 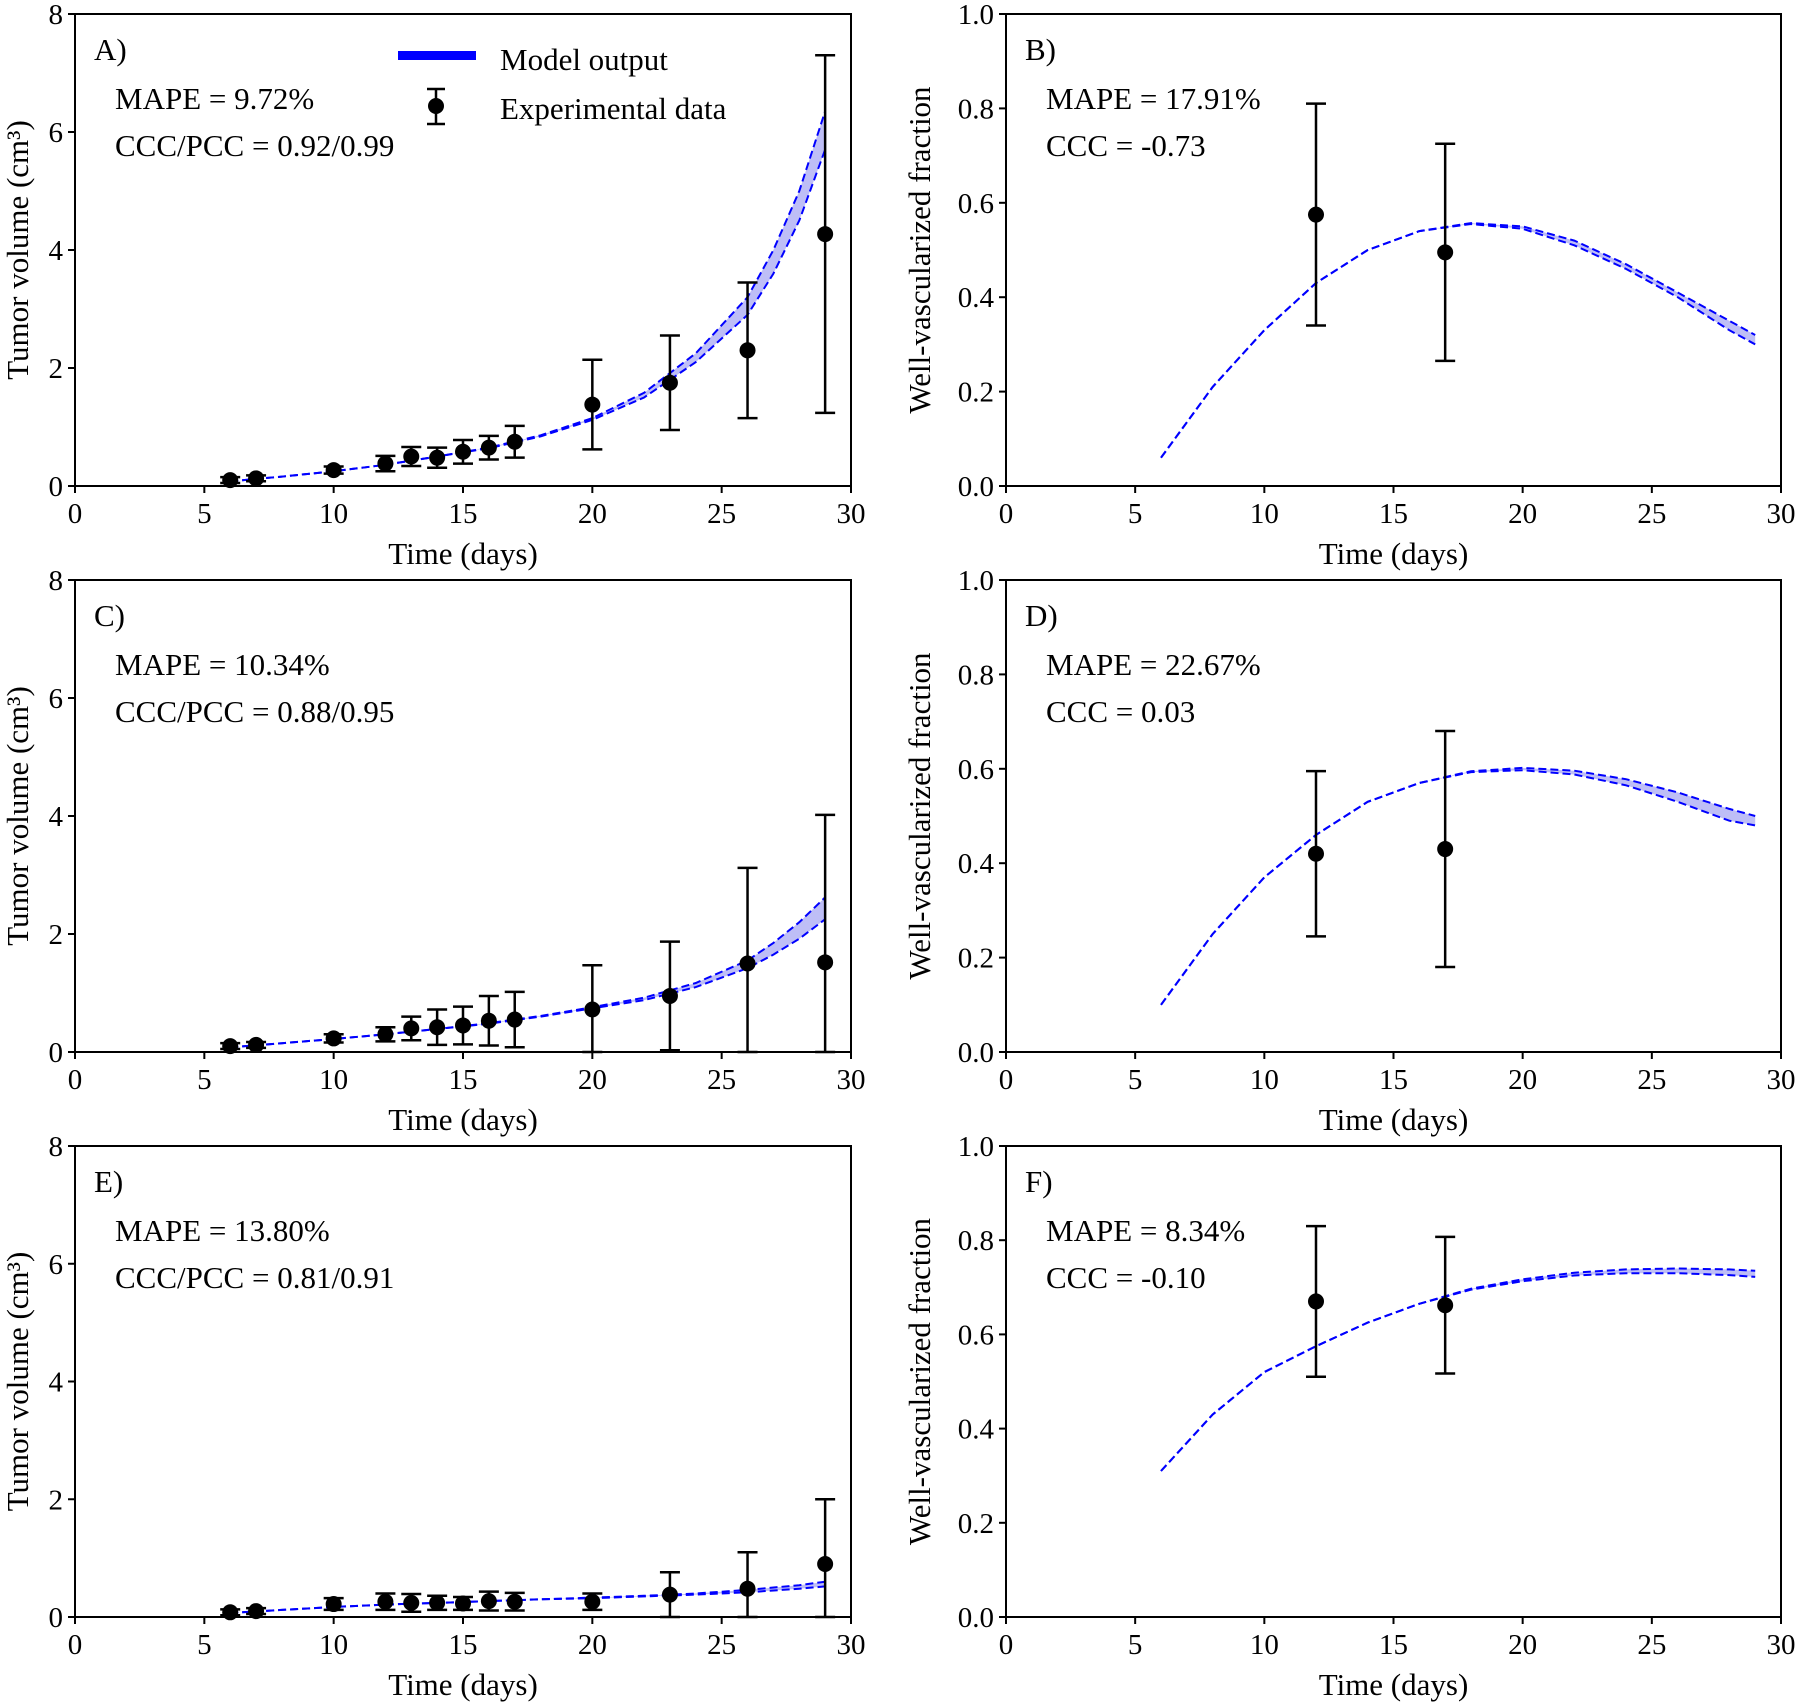 What do you see at coordinates (613, 108) in the screenshot?
I see `legend-data-label: Experimental data` at bounding box center [613, 108].